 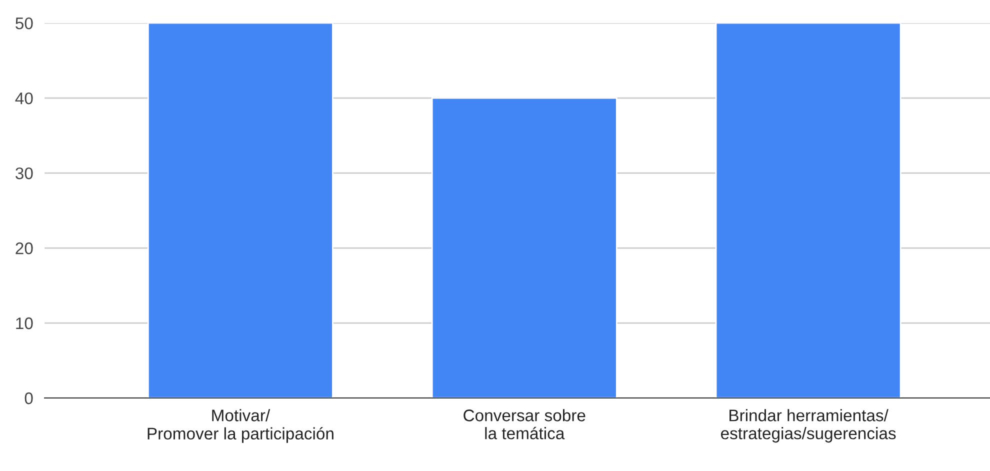 I want to click on y-tick-label: 10, so click(x=24, y=323).